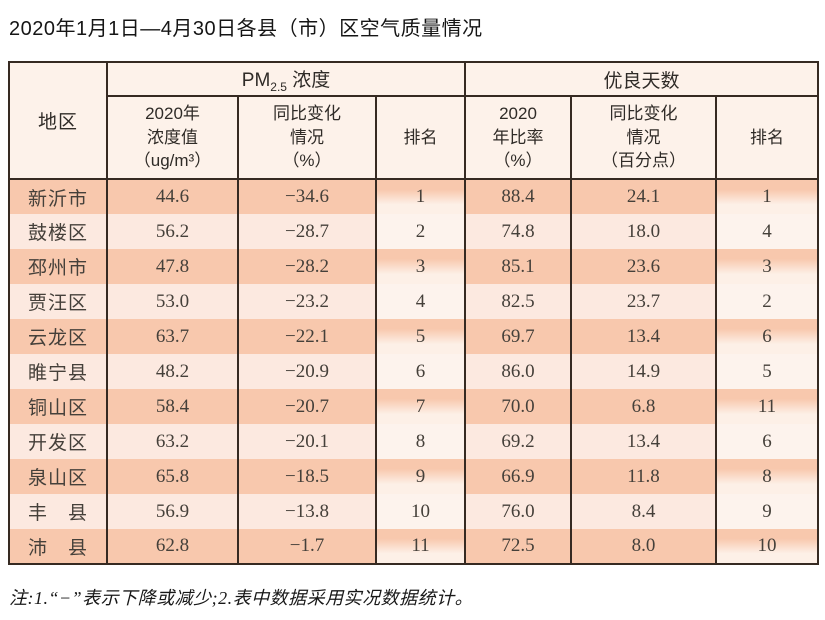 The width and height of the screenshot is (825, 620). Describe the element at coordinates (643, 476) in the screenshot. I see `ratio-change-cell: 11.8` at that location.